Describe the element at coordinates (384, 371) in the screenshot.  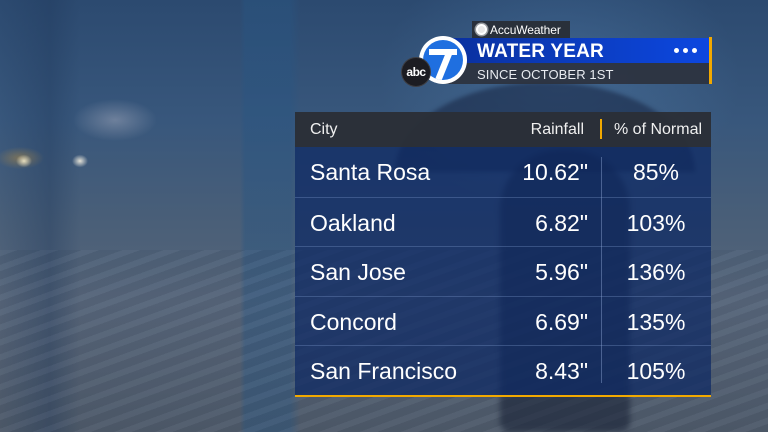
I see `cell-city: San Francisco` at that location.